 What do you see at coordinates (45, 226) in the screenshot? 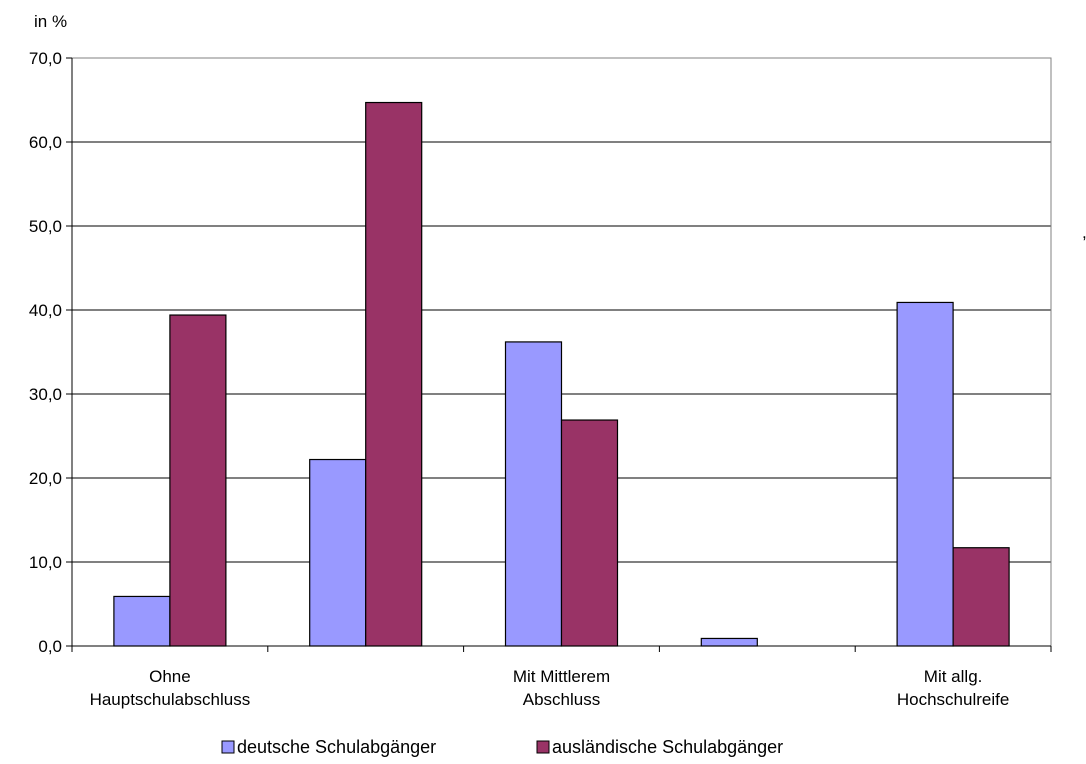
I see `y-tick-label: 50,0` at bounding box center [45, 226].